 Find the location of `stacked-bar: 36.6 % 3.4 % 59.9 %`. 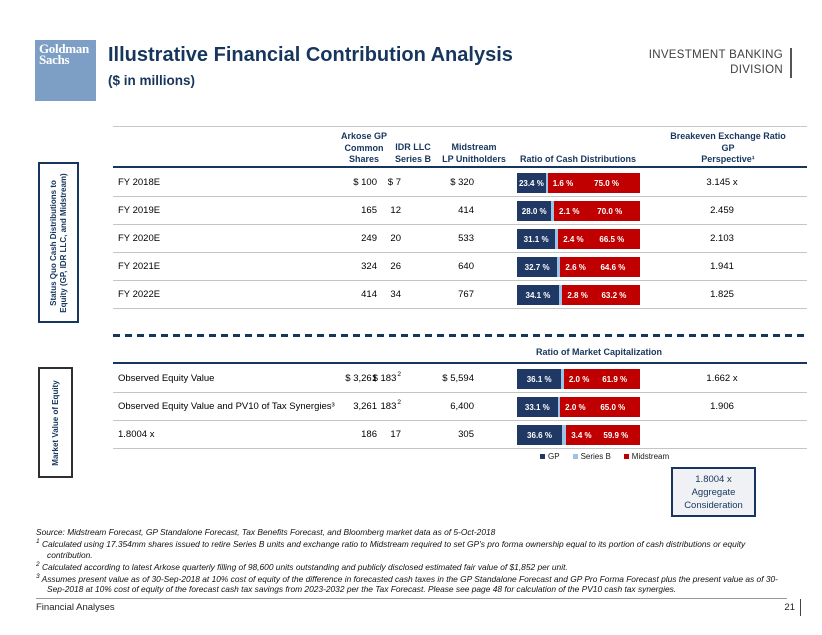

stacked-bar: 36.6 % 3.4 % 59.9 % is located at coordinates (578, 435).